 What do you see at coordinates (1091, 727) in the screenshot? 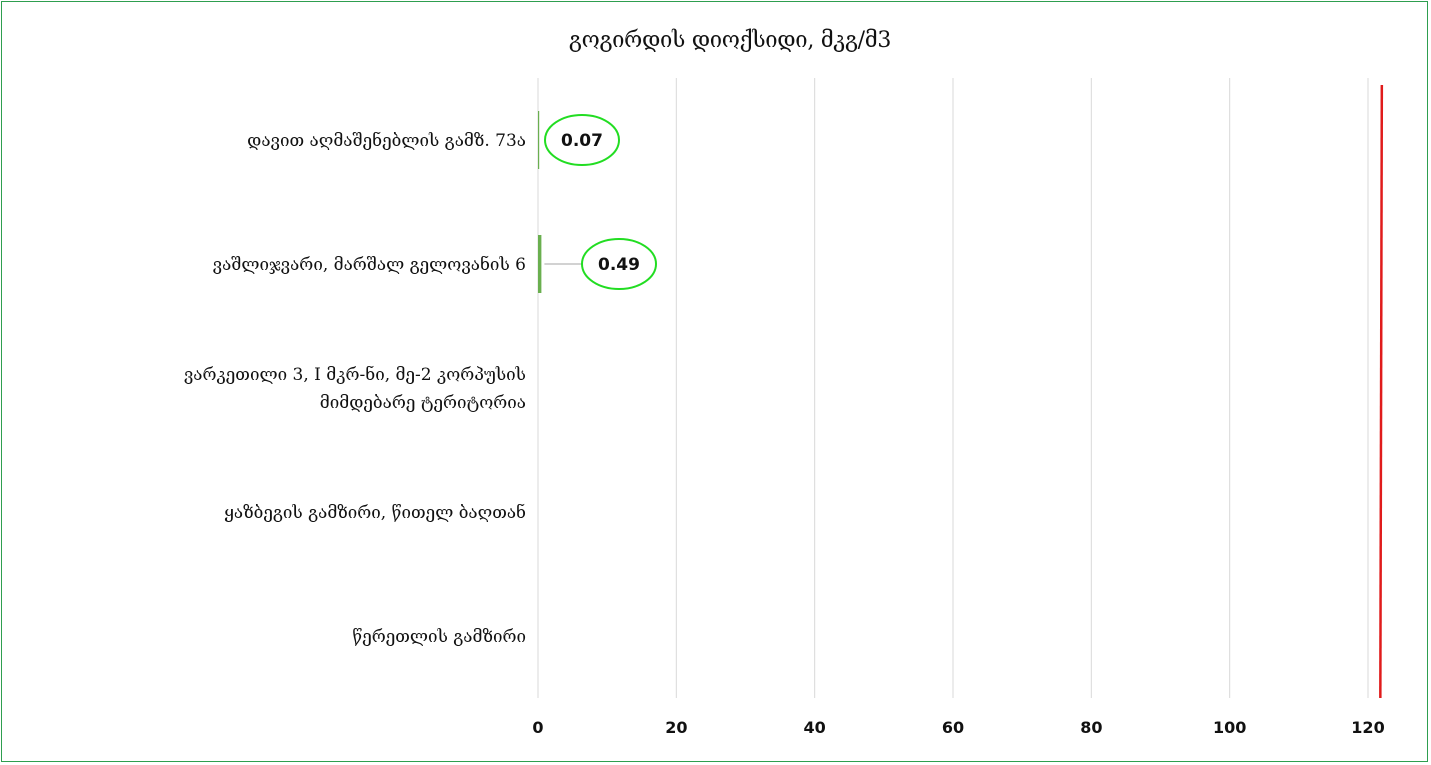
I see `x-tick-label: 80` at bounding box center [1091, 727].